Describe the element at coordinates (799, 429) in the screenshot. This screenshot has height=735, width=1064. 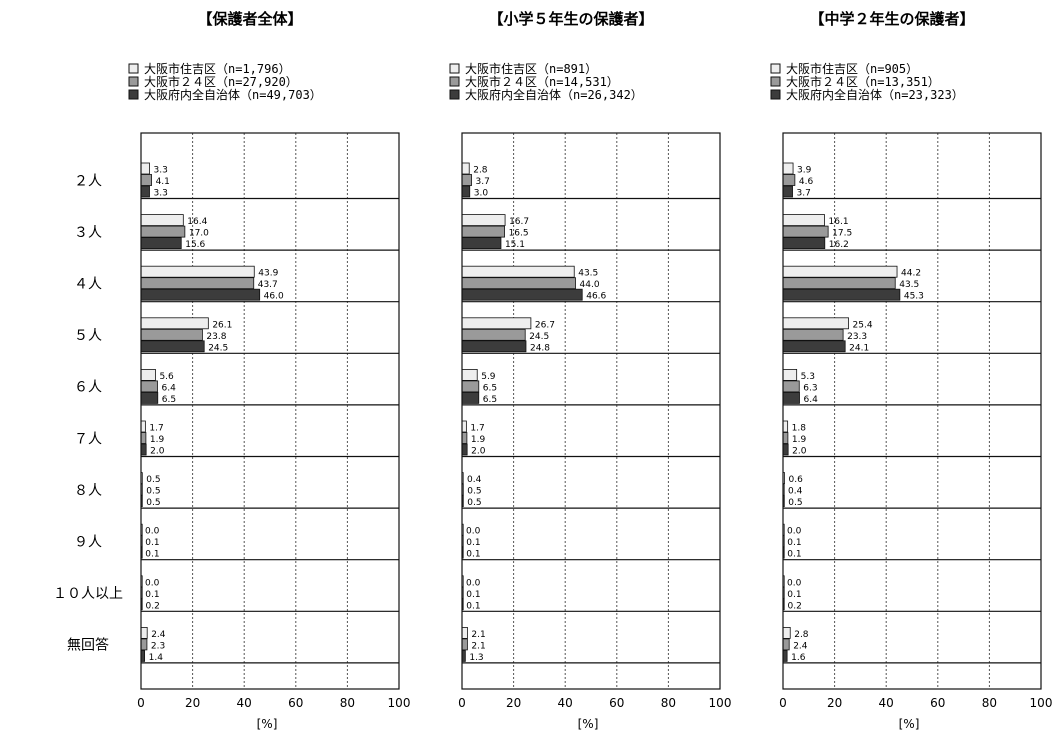
I see `data-label: 1.8` at that location.